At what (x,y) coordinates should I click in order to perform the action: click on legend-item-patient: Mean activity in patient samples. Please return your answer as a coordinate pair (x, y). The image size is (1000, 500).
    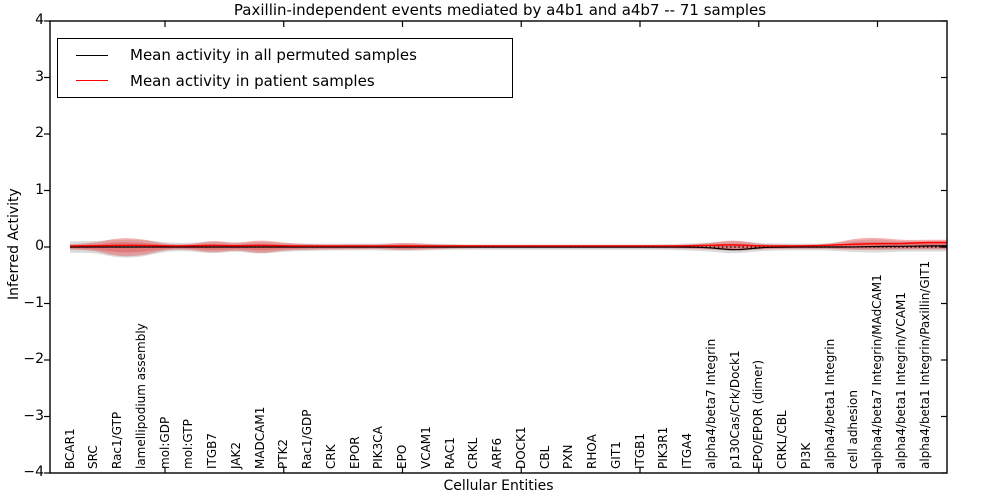
    Looking at the image, I should click on (285, 81).